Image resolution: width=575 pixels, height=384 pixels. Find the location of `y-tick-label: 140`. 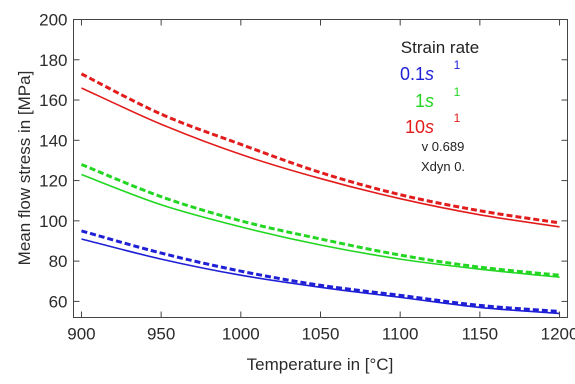

y-tick-label: 140 is located at coordinates (53, 140).